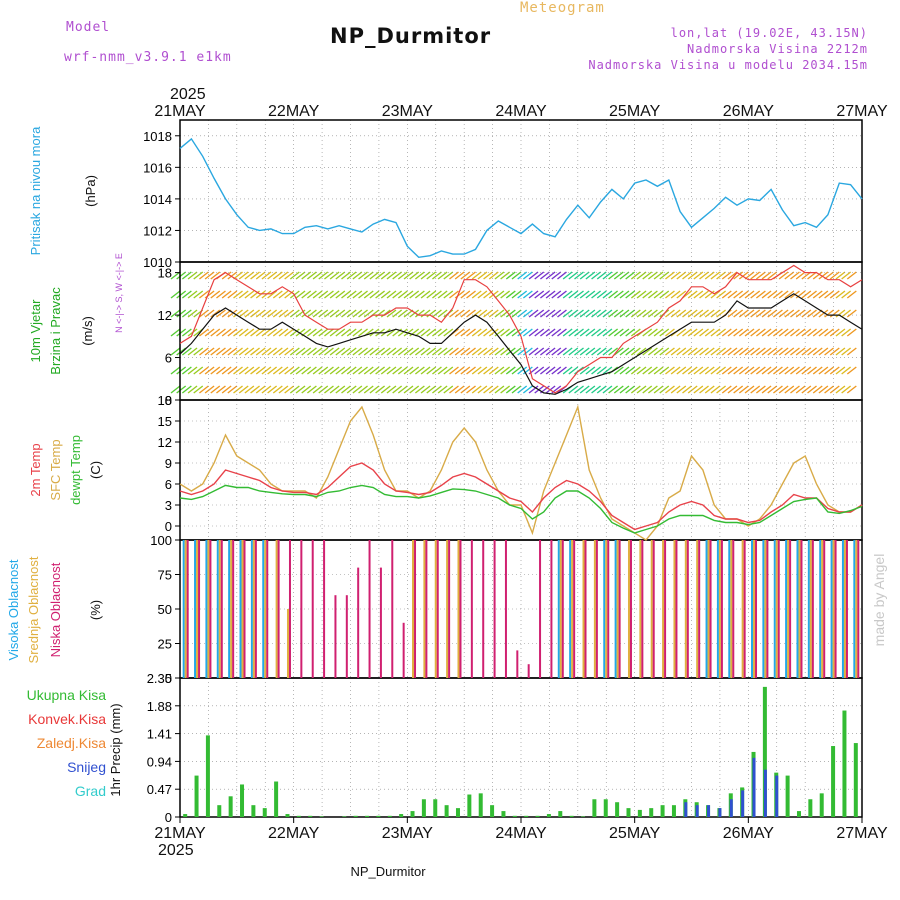  I want to click on y-tick-label: 0, so click(168, 817).